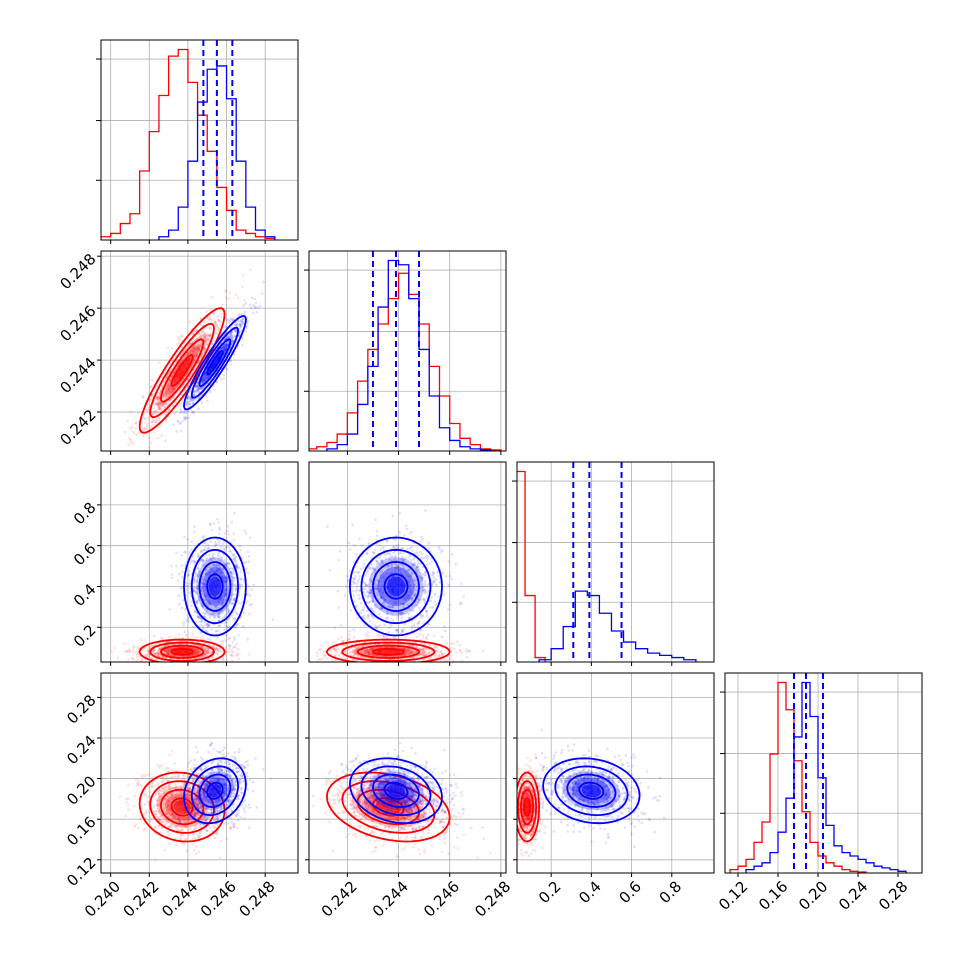 The image size is (970, 970). Describe the element at coordinates (77, 323) in the screenshot. I see `y-tick-label: 0.246` at that location.